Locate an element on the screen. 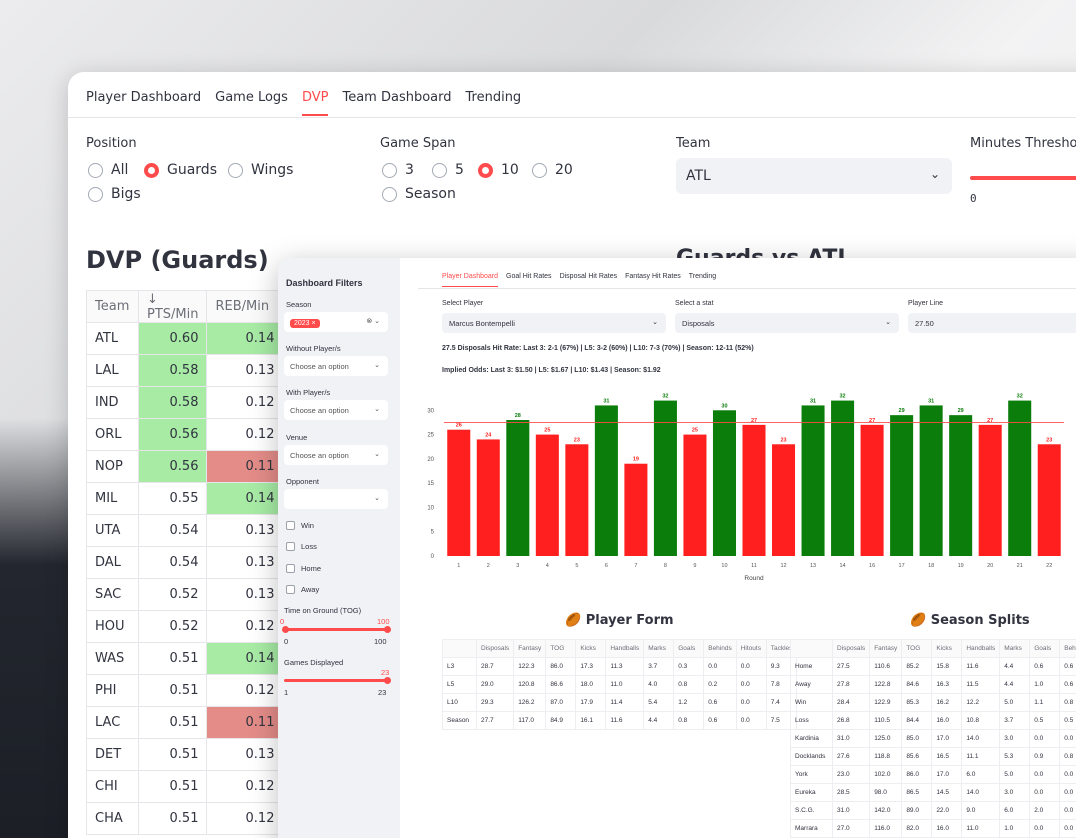  radio-span-season: Season is located at coordinates (419, 194).